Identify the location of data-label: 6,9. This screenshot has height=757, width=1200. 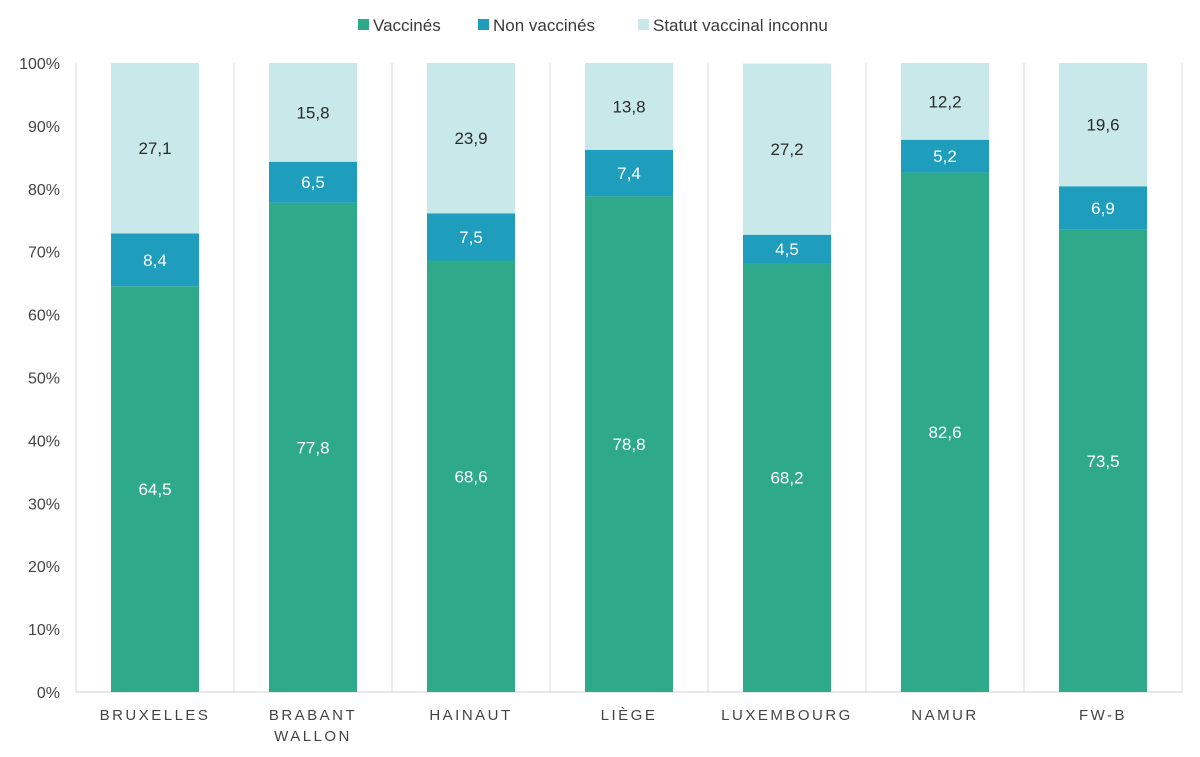
(1103, 208).